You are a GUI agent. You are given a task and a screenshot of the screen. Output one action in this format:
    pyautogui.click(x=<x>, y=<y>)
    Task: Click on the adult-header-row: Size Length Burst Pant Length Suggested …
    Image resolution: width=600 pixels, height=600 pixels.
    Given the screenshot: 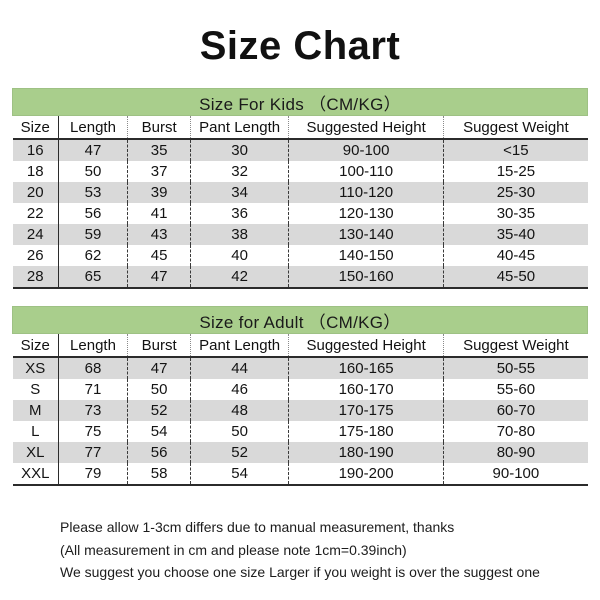 What is the action you would take?
    pyautogui.click(x=300, y=345)
    